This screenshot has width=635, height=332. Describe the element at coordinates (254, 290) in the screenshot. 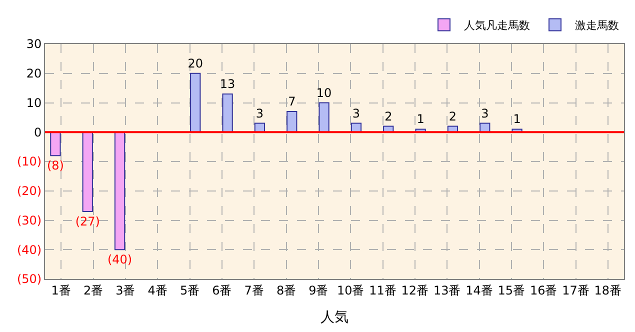

I see `x-tick-label: 7番` at that location.